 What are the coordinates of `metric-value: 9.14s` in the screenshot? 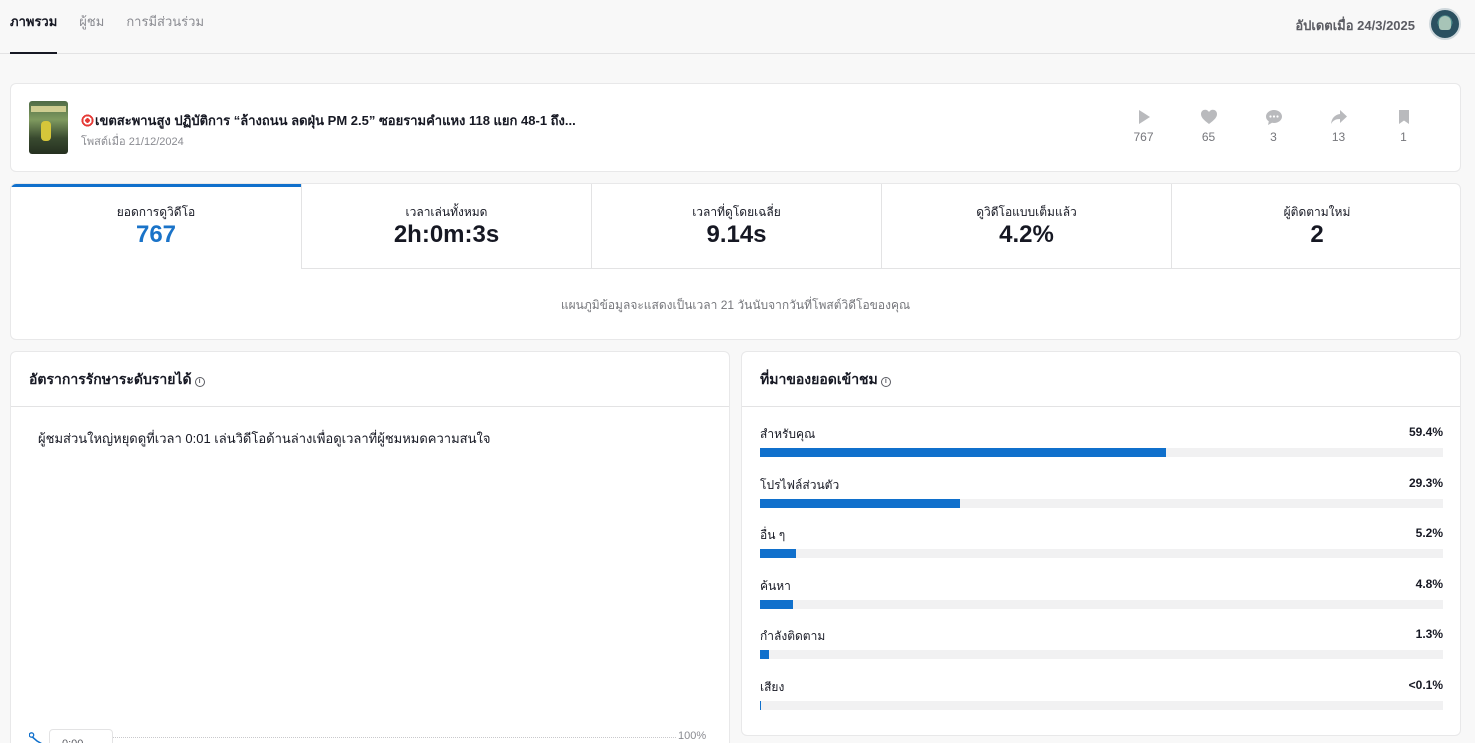 It's located at (736, 234).